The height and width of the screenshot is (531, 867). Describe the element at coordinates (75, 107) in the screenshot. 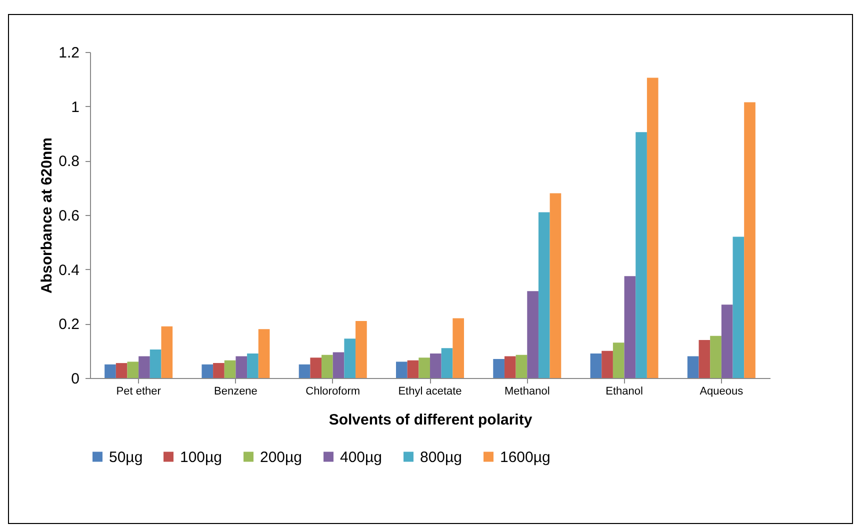

I see `y-tick-label: 1` at that location.